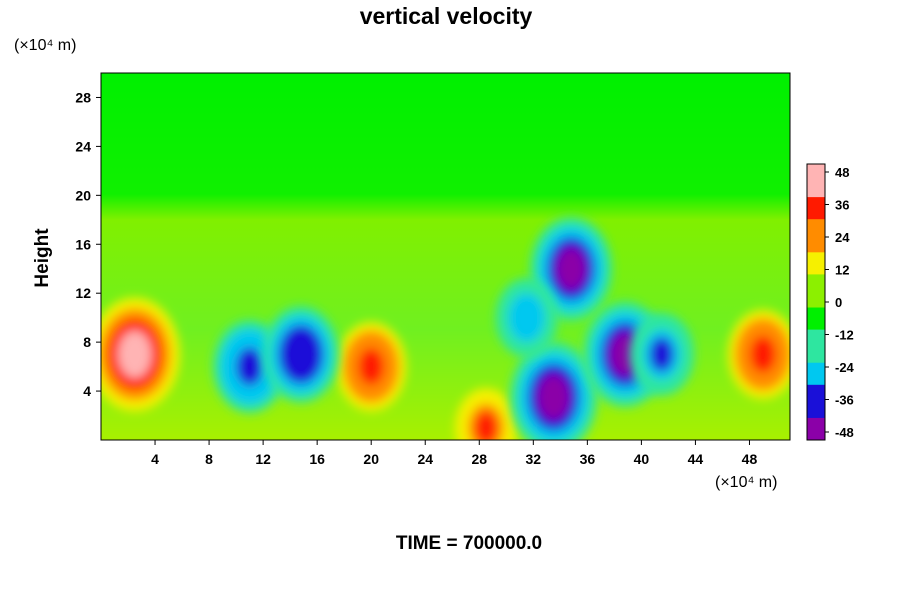 The height and width of the screenshot is (600, 900). What do you see at coordinates (642, 459) in the screenshot?
I see `x-tick-label: 40` at bounding box center [642, 459].